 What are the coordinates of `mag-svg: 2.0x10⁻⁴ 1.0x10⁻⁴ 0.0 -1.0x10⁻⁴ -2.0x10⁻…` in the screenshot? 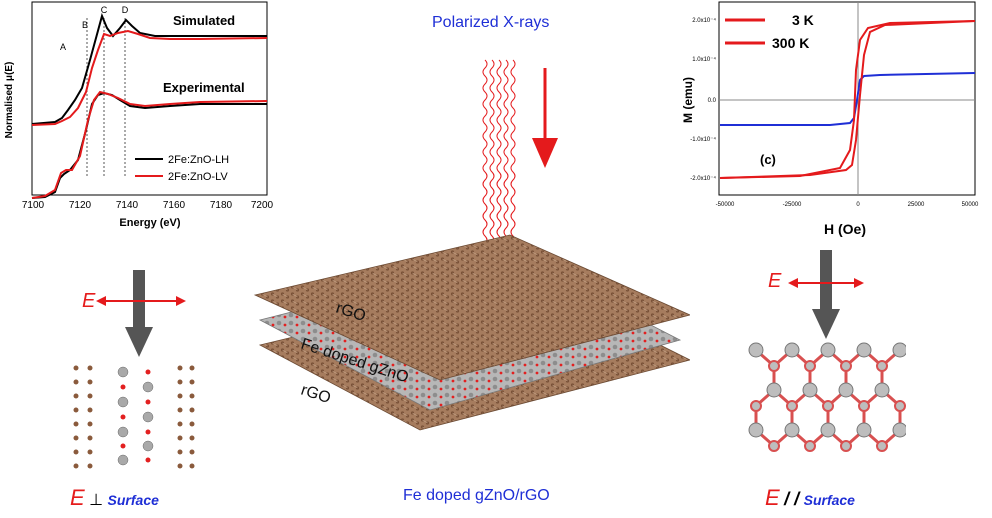 It's located at (830, 119).